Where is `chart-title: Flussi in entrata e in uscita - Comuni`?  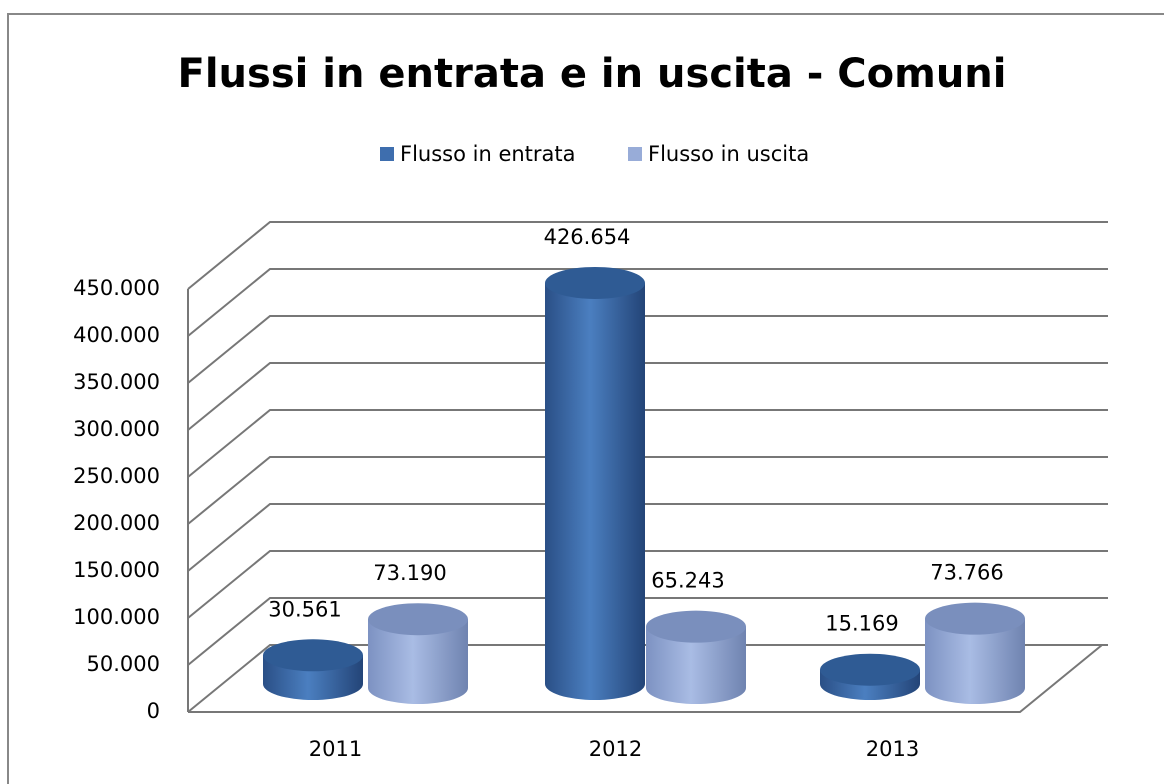
chart-title: Flussi in entrata e in uscita - Comuni is located at coordinates (592, 74).